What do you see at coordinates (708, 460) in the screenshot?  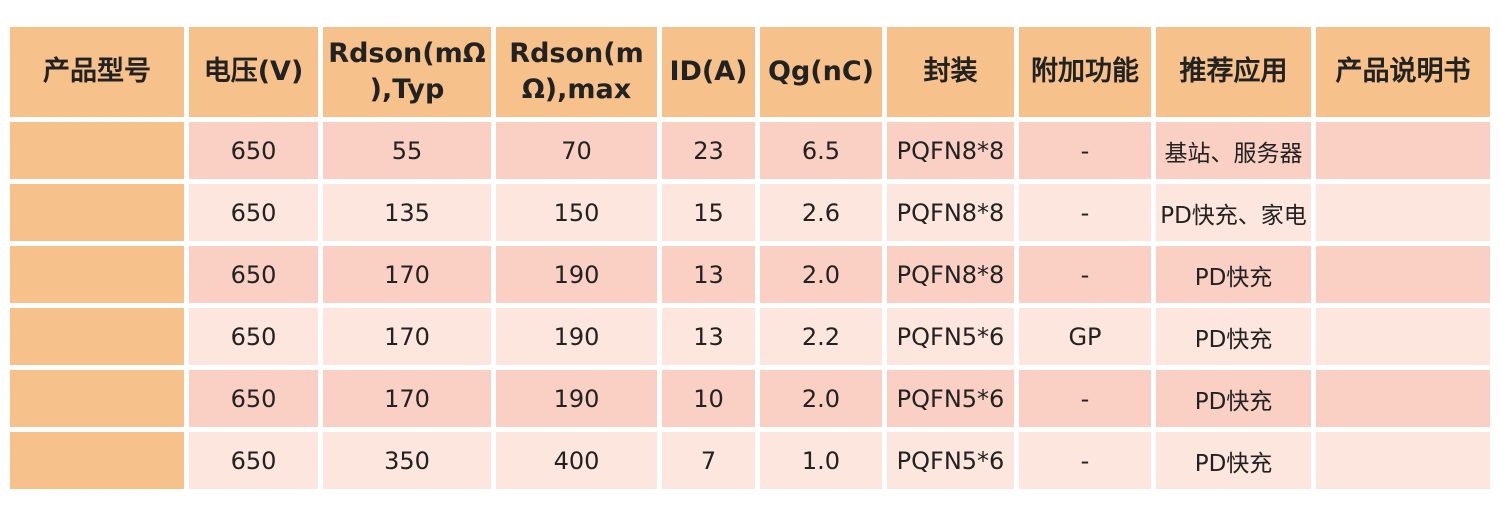 I see `table-cell: 7` at bounding box center [708, 460].